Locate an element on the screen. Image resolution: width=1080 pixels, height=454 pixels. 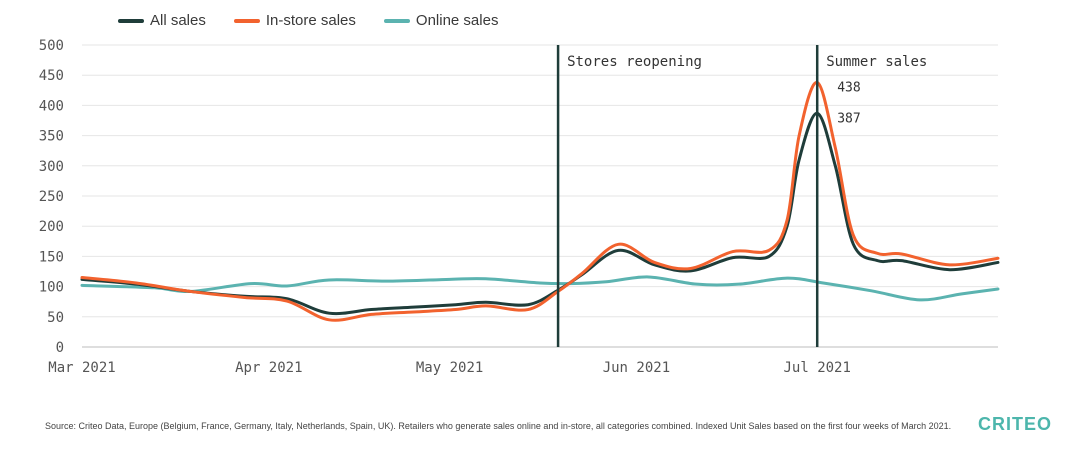
legend-swatch-in-store-sales is located at coordinates (246, 20).